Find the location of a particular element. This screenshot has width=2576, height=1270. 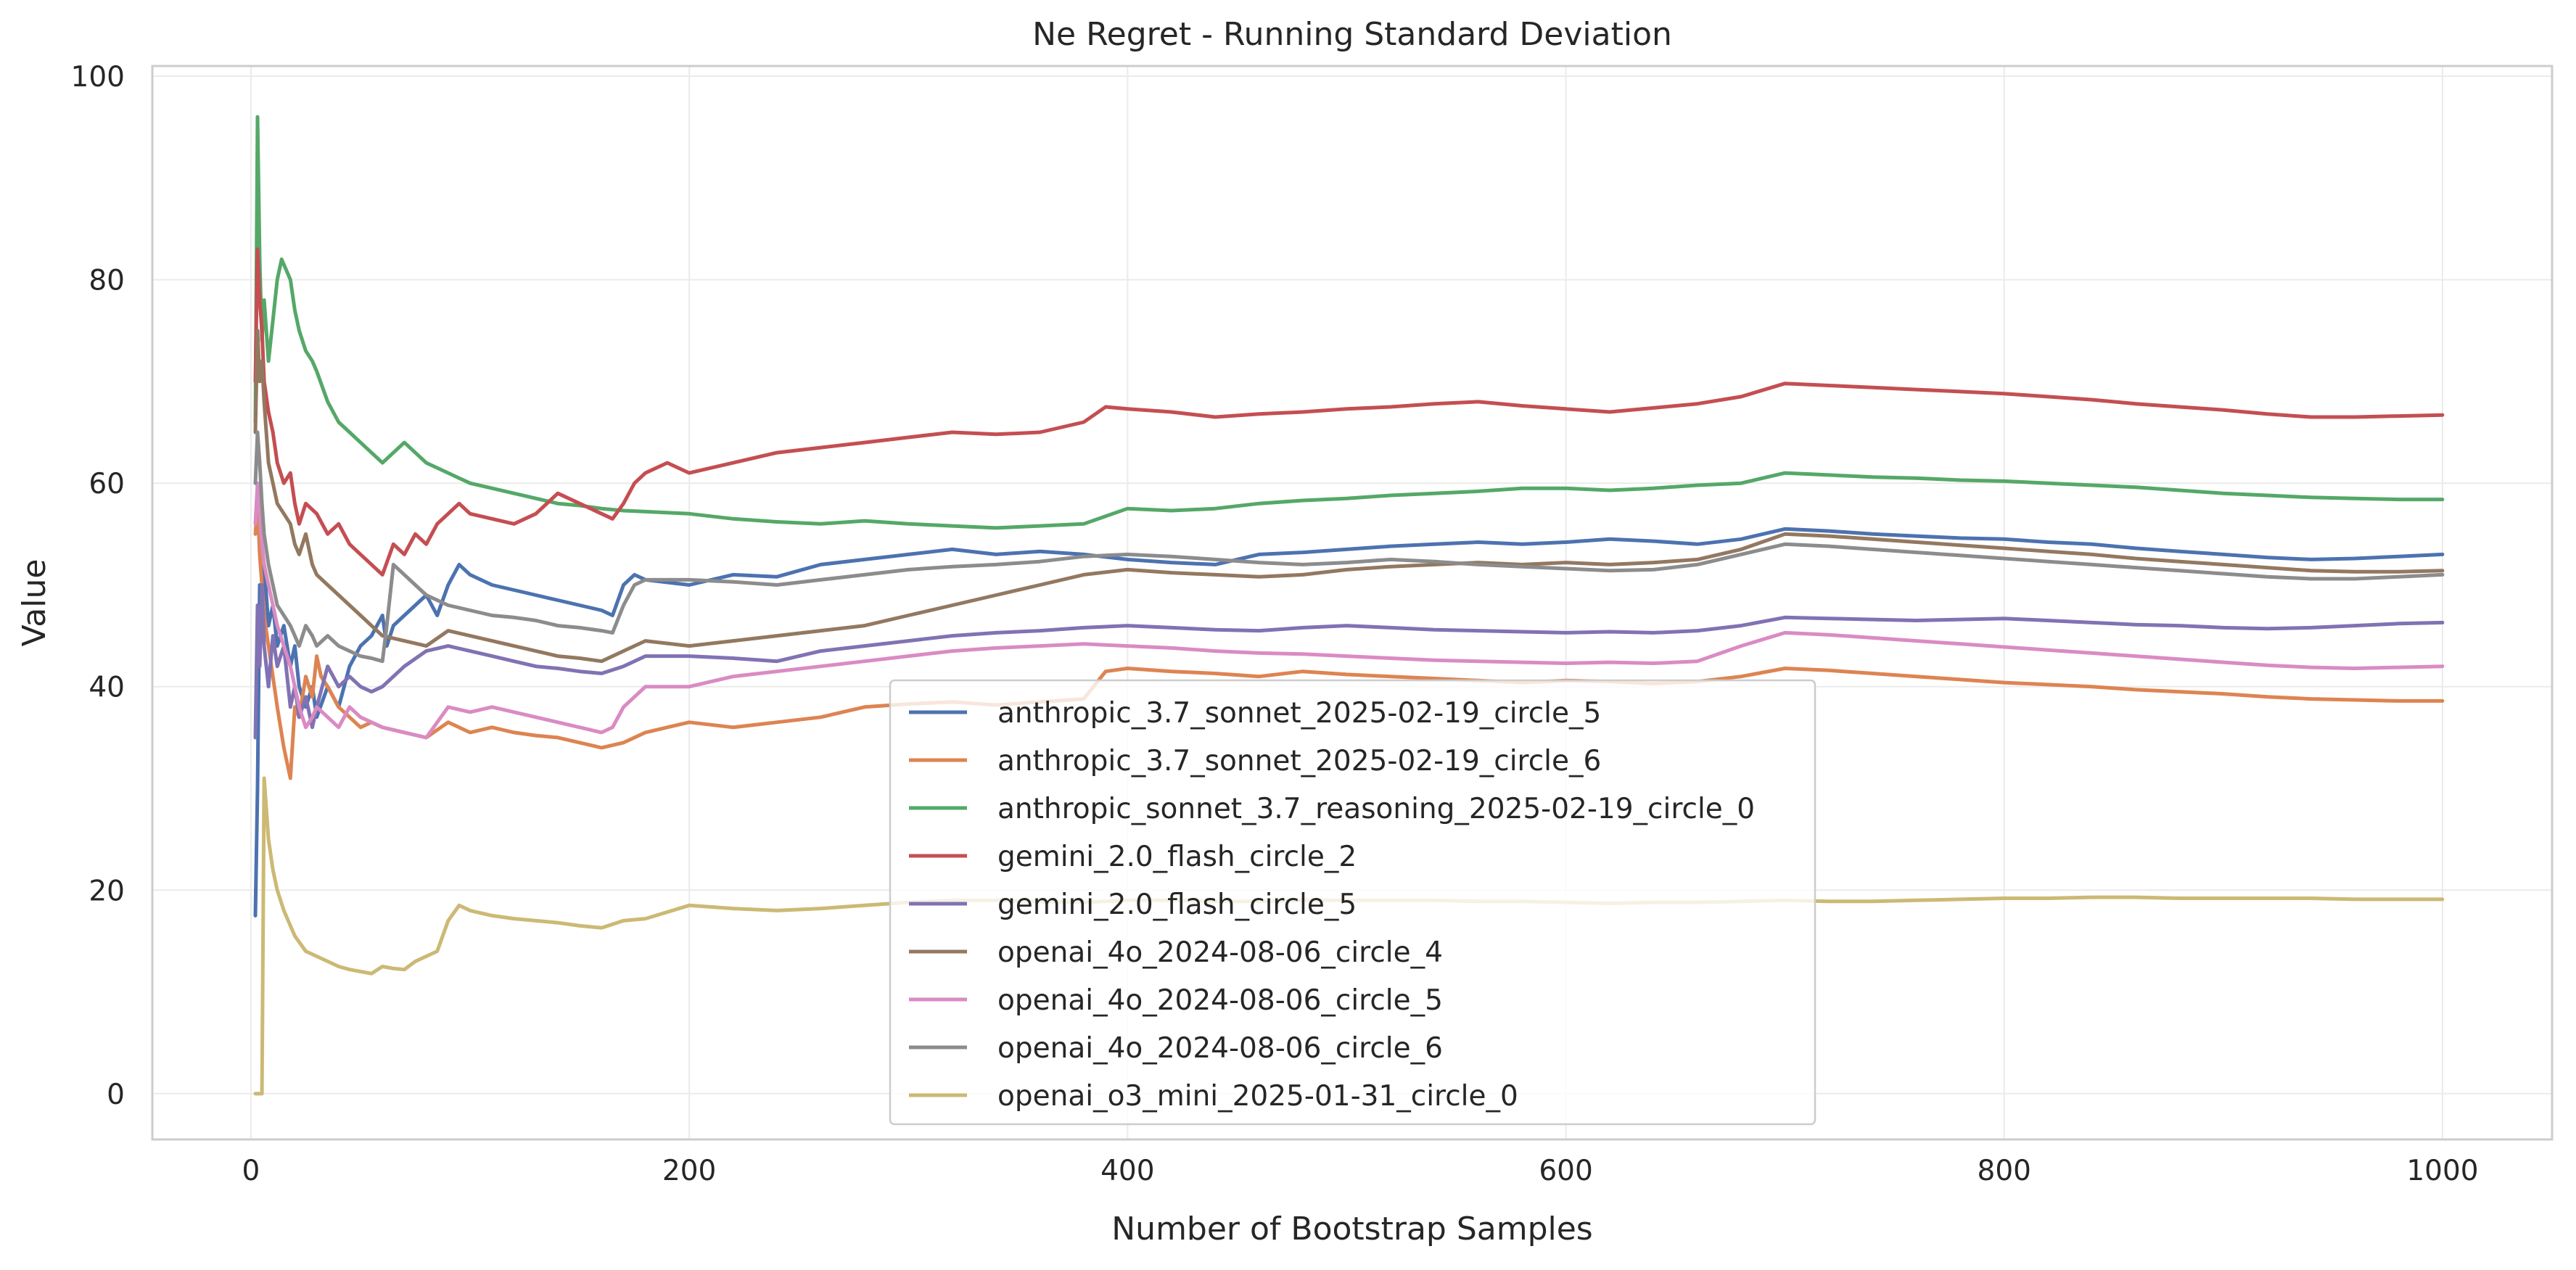

legend-entry-label: gemini_2.0_flash_circle_5 is located at coordinates (1177, 904).